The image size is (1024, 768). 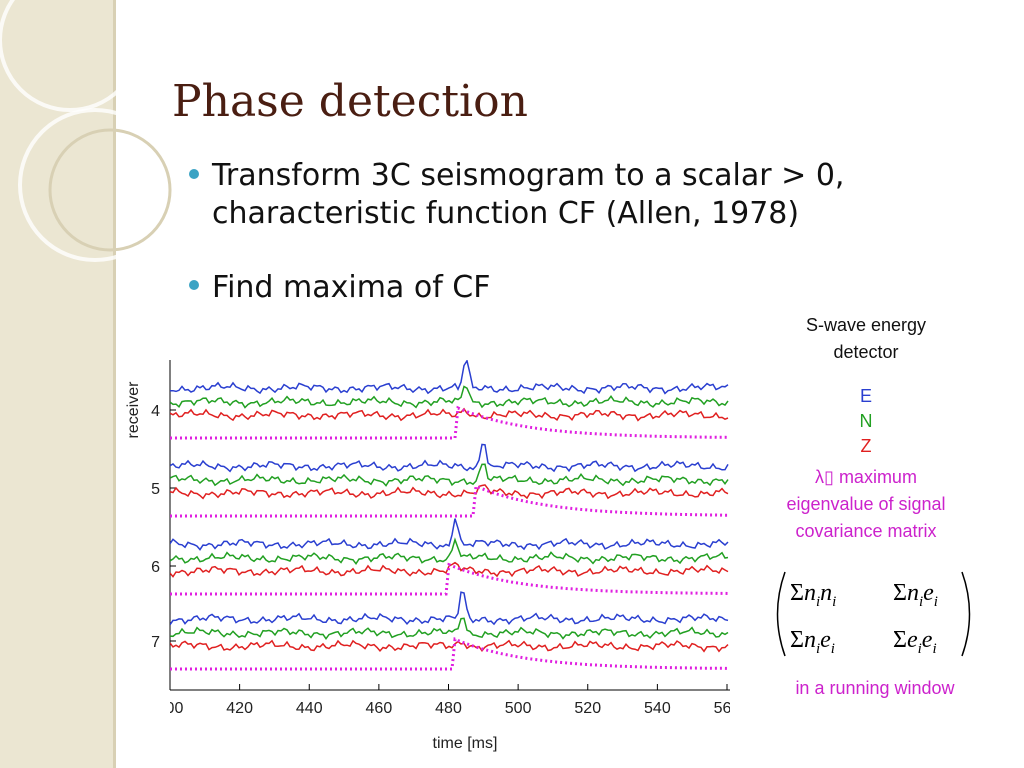 I want to click on x-tick-label: 540, so click(x=657, y=708).